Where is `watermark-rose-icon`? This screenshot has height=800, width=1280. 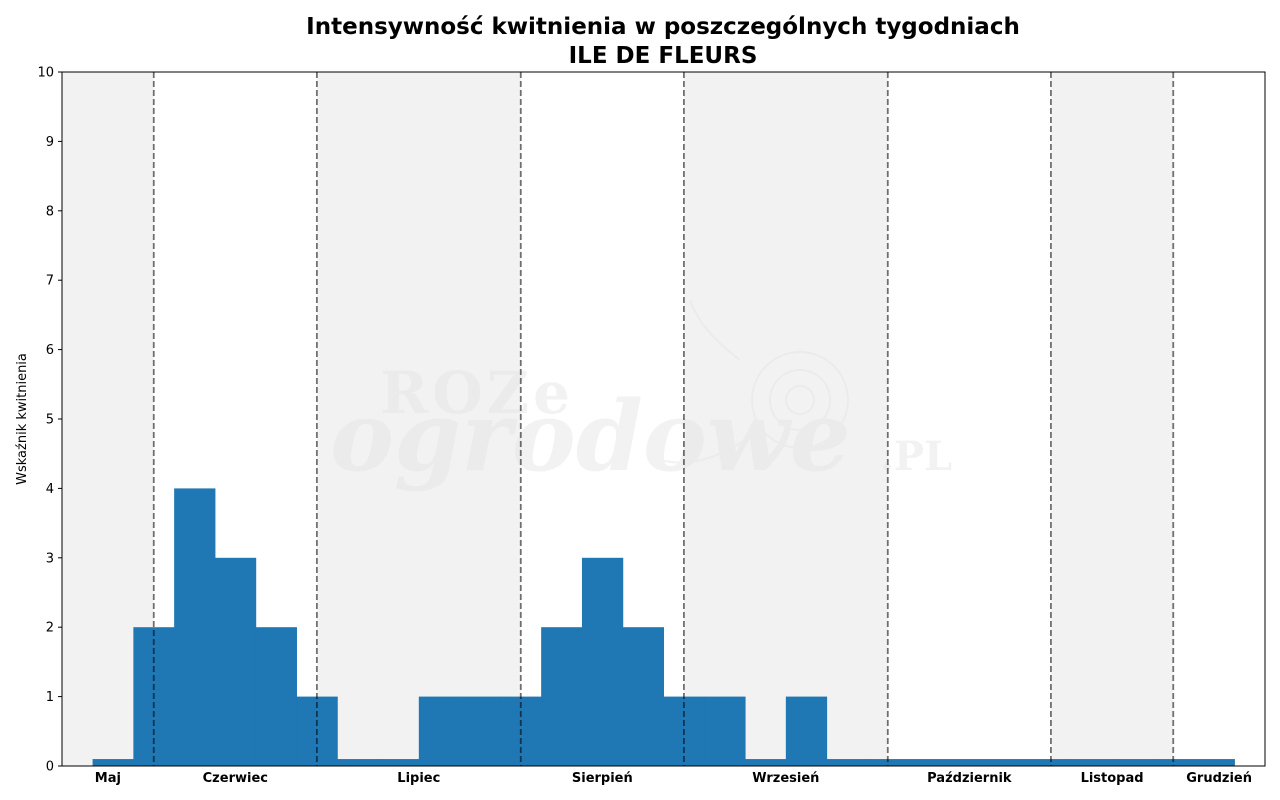 watermark-rose-icon is located at coordinates (754, 381).